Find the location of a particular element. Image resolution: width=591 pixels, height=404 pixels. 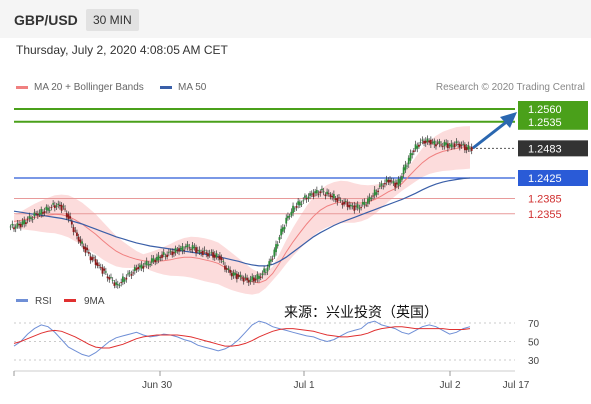

copyright-text: Research © 2020 Trading Central is located at coordinates (510, 87).